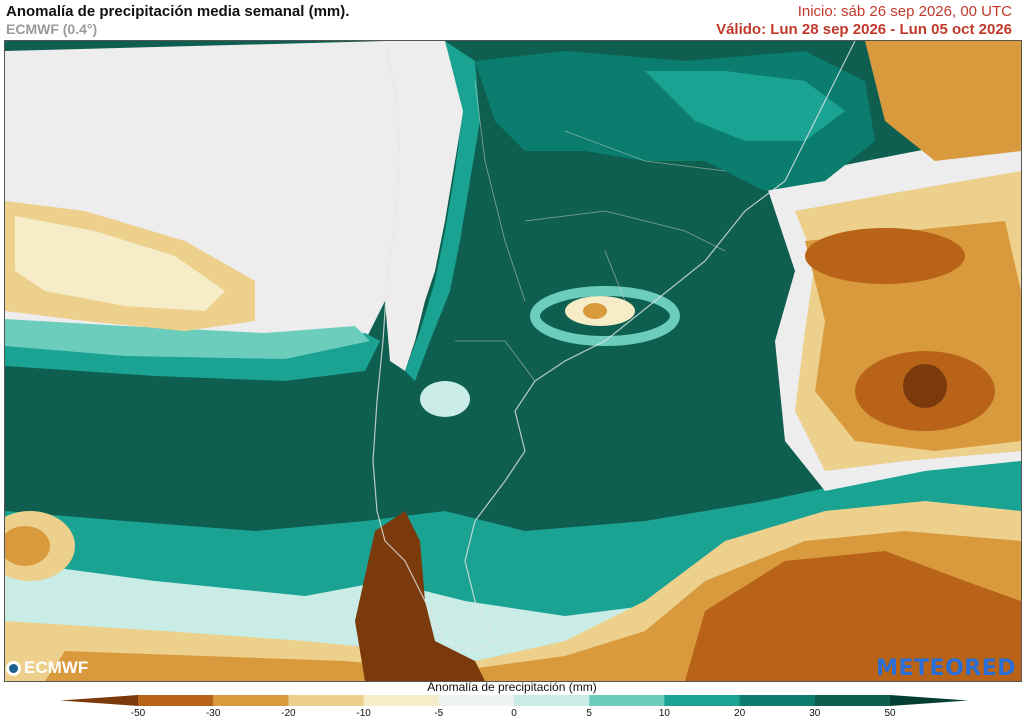  I want to click on atlantic-core-north, so click(885, 256).